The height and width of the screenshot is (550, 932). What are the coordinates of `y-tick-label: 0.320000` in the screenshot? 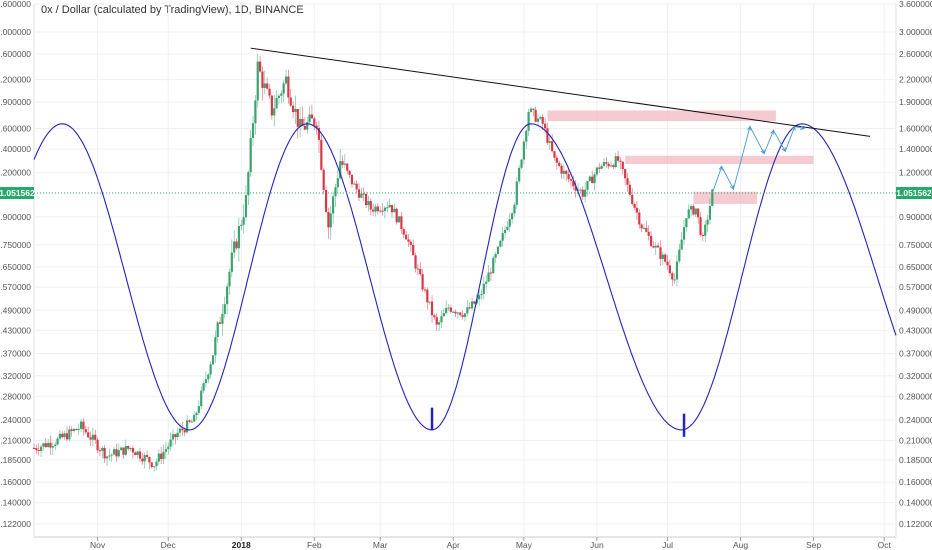 It's located at (15, 376).